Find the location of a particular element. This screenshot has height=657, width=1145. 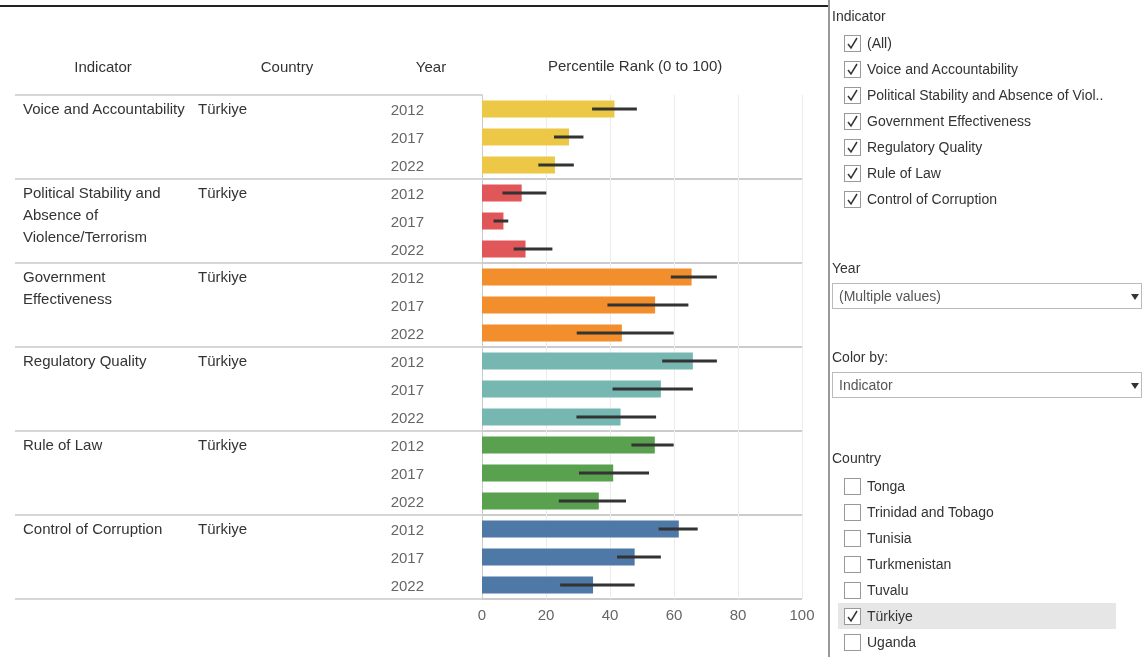

text: Political Stability and Absence of Viol.. is located at coordinates (985, 95).